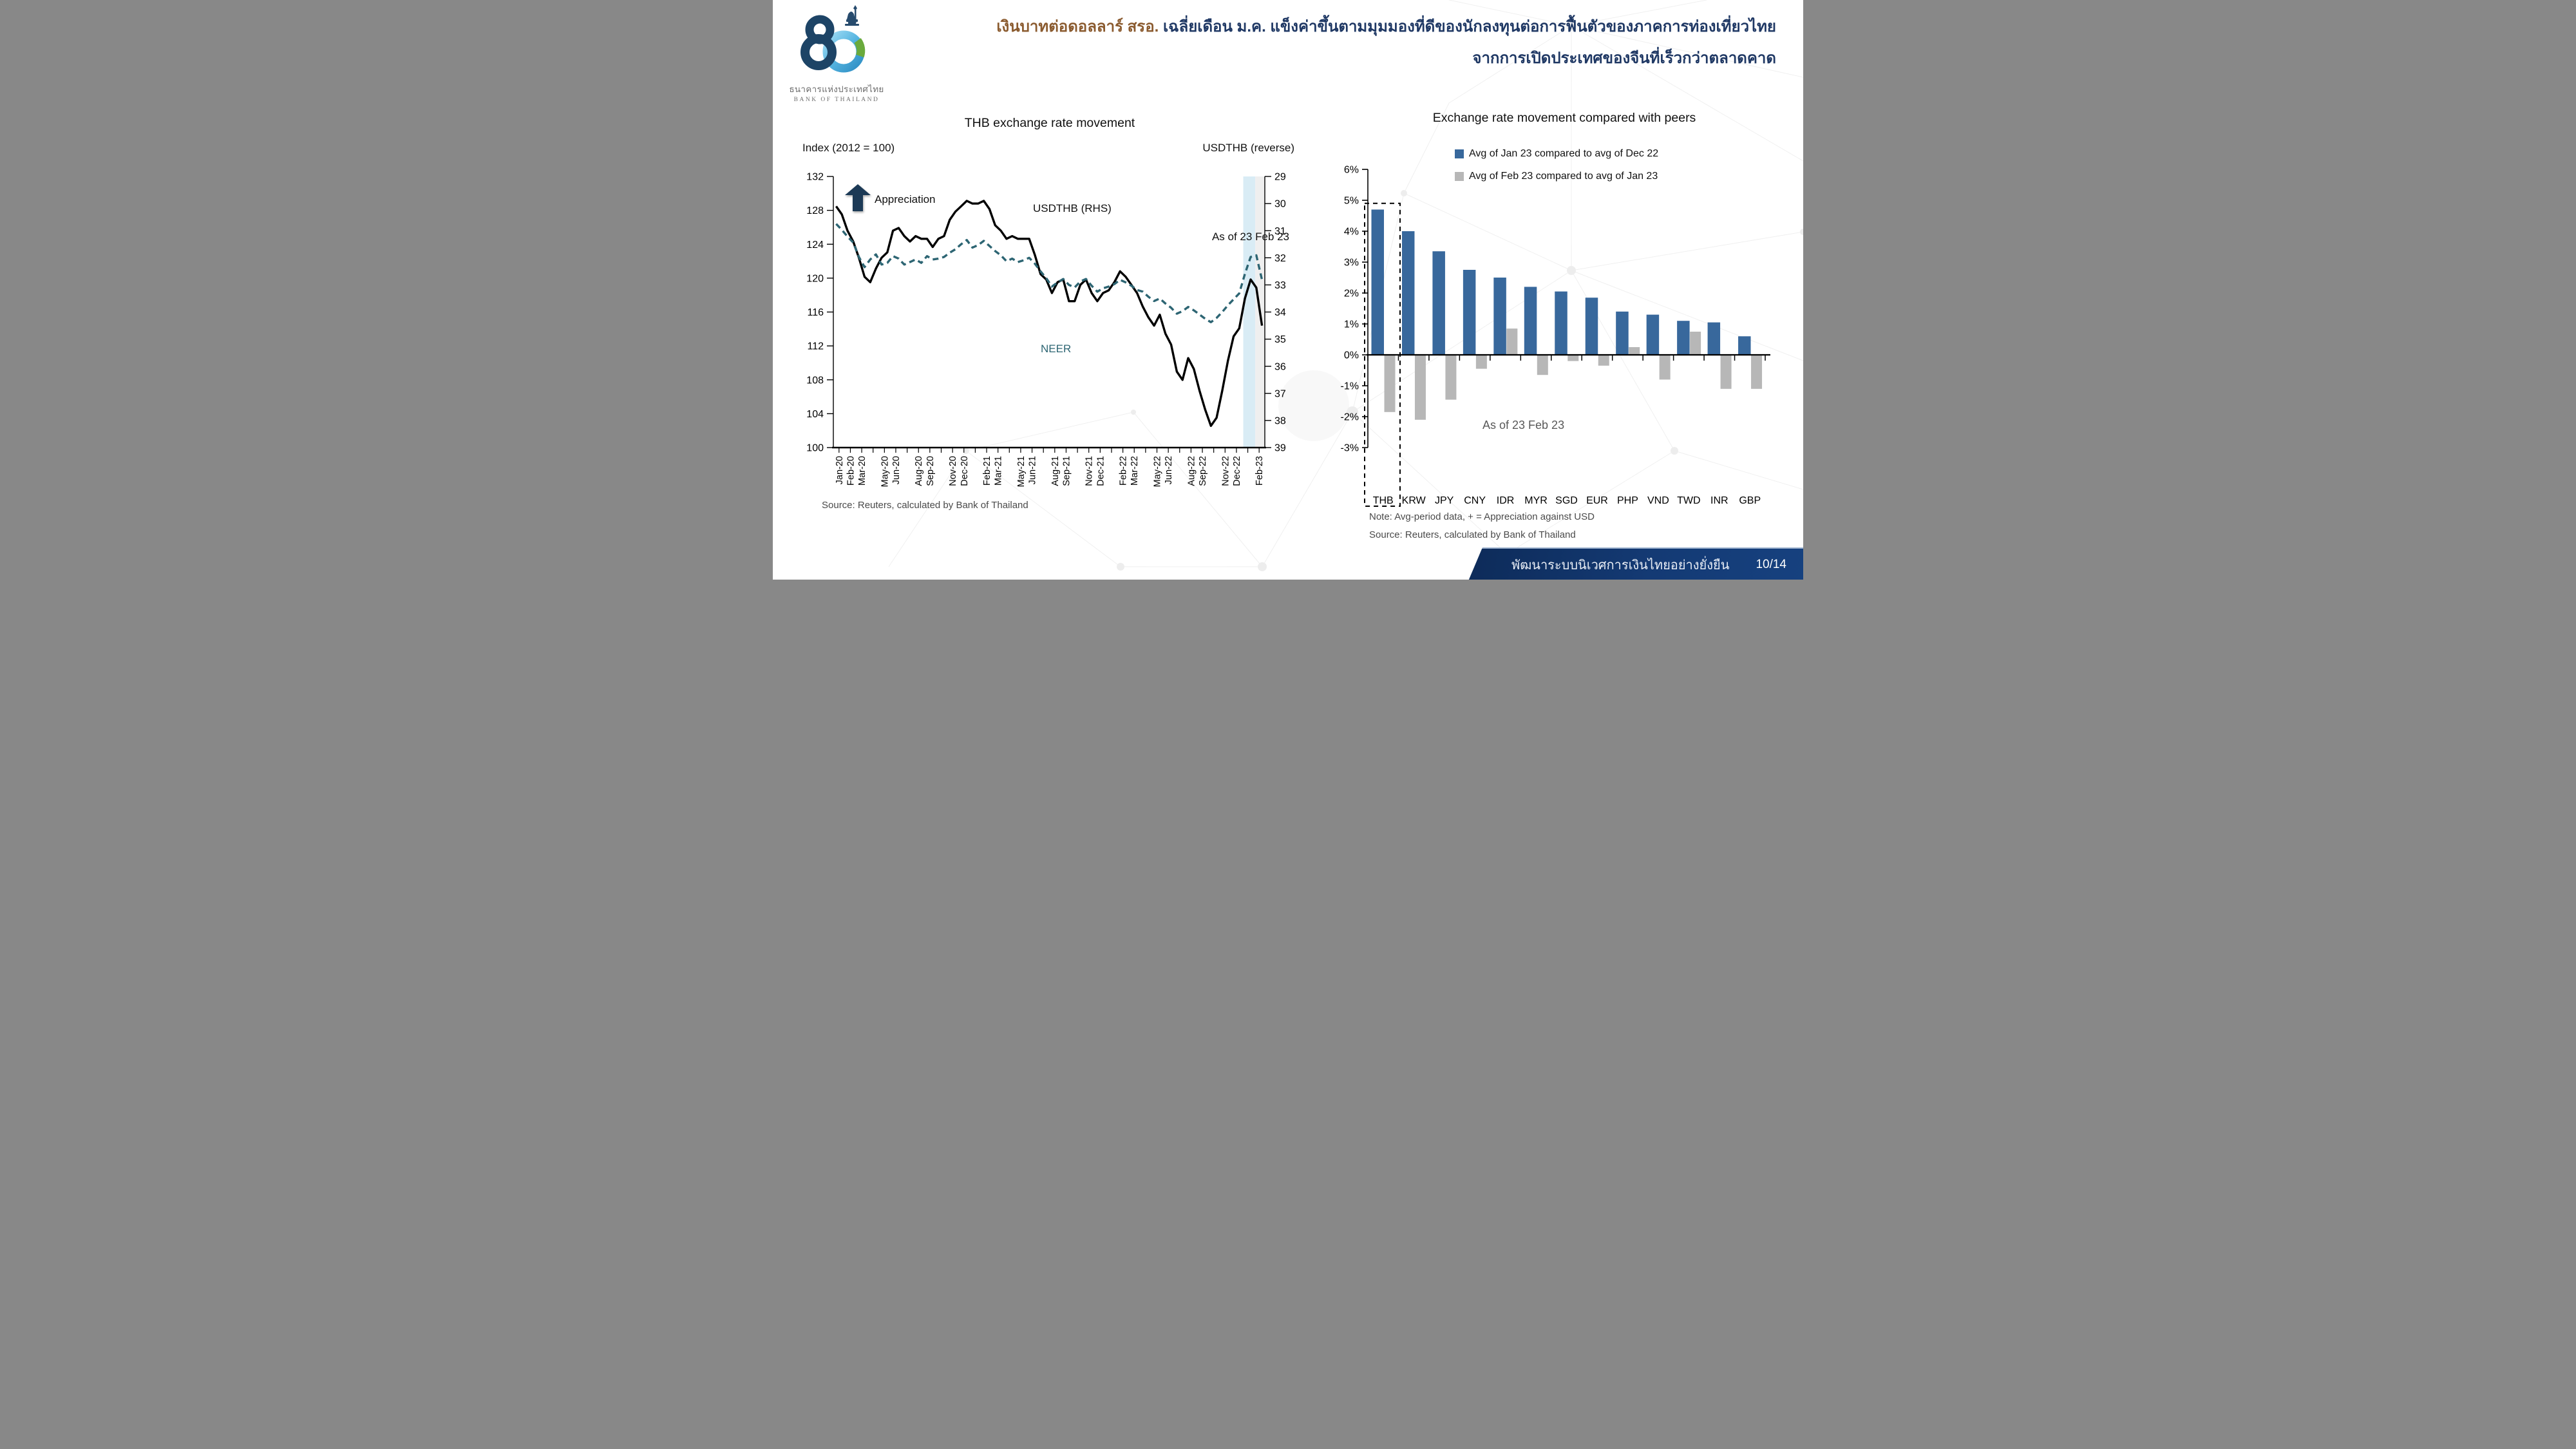 Image resolution: width=2576 pixels, height=1449 pixels. What do you see at coordinates (1250, 237) in the screenshot?
I see `as-of-date-label: As of 23 Feb 23` at bounding box center [1250, 237].